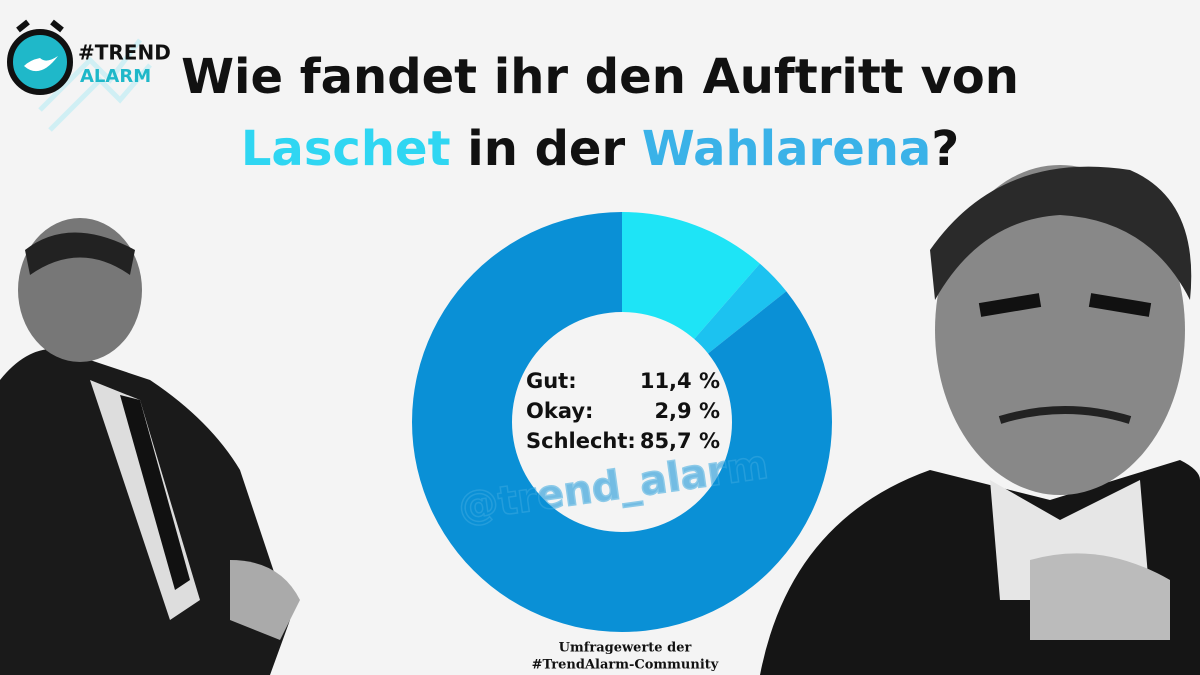  What do you see at coordinates (41, 64) in the screenshot?
I see `logo-bird` at bounding box center [41, 64].